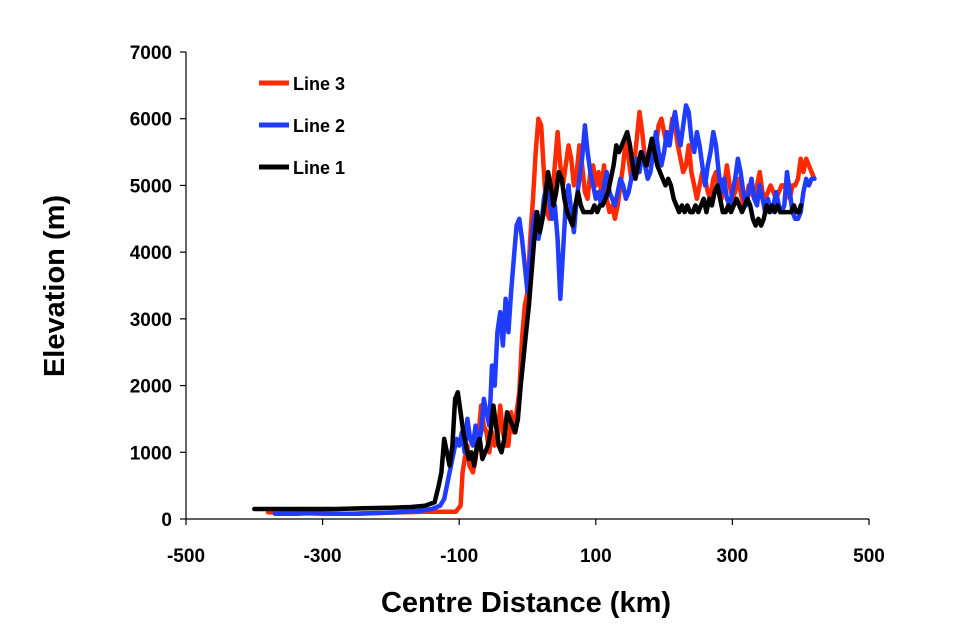 This screenshot has width=976, height=639. Describe the element at coordinates (151, 53) in the screenshot. I see `y-tick-label: 7000` at that location.